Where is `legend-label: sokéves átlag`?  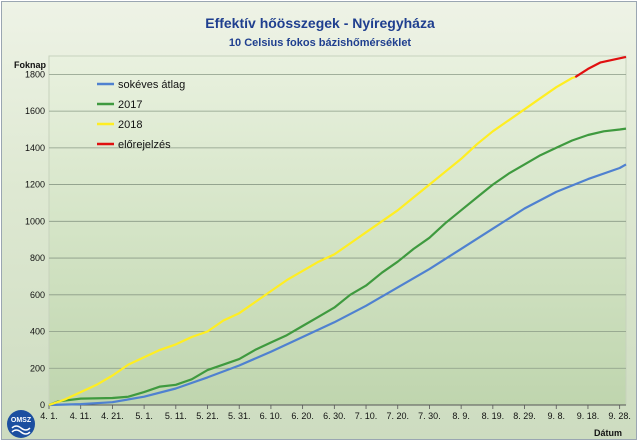
legend-label: sokéves átlag is located at coordinates (151, 85).